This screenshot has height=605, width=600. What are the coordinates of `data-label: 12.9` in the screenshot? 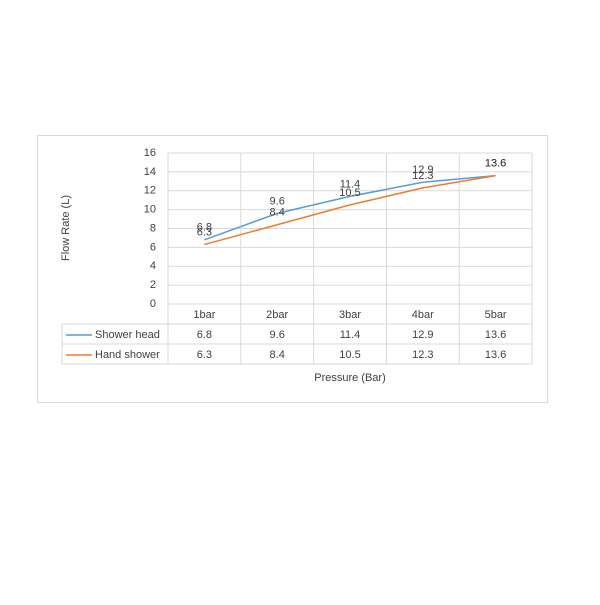 It's located at (422, 170).